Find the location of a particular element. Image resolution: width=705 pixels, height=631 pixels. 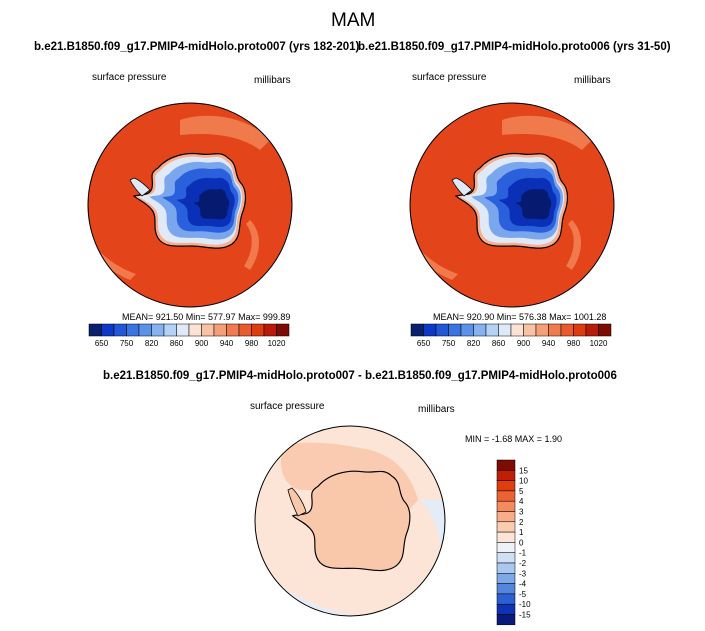

diff-colorbar-label: -4 is located at coordinates (523, 584).